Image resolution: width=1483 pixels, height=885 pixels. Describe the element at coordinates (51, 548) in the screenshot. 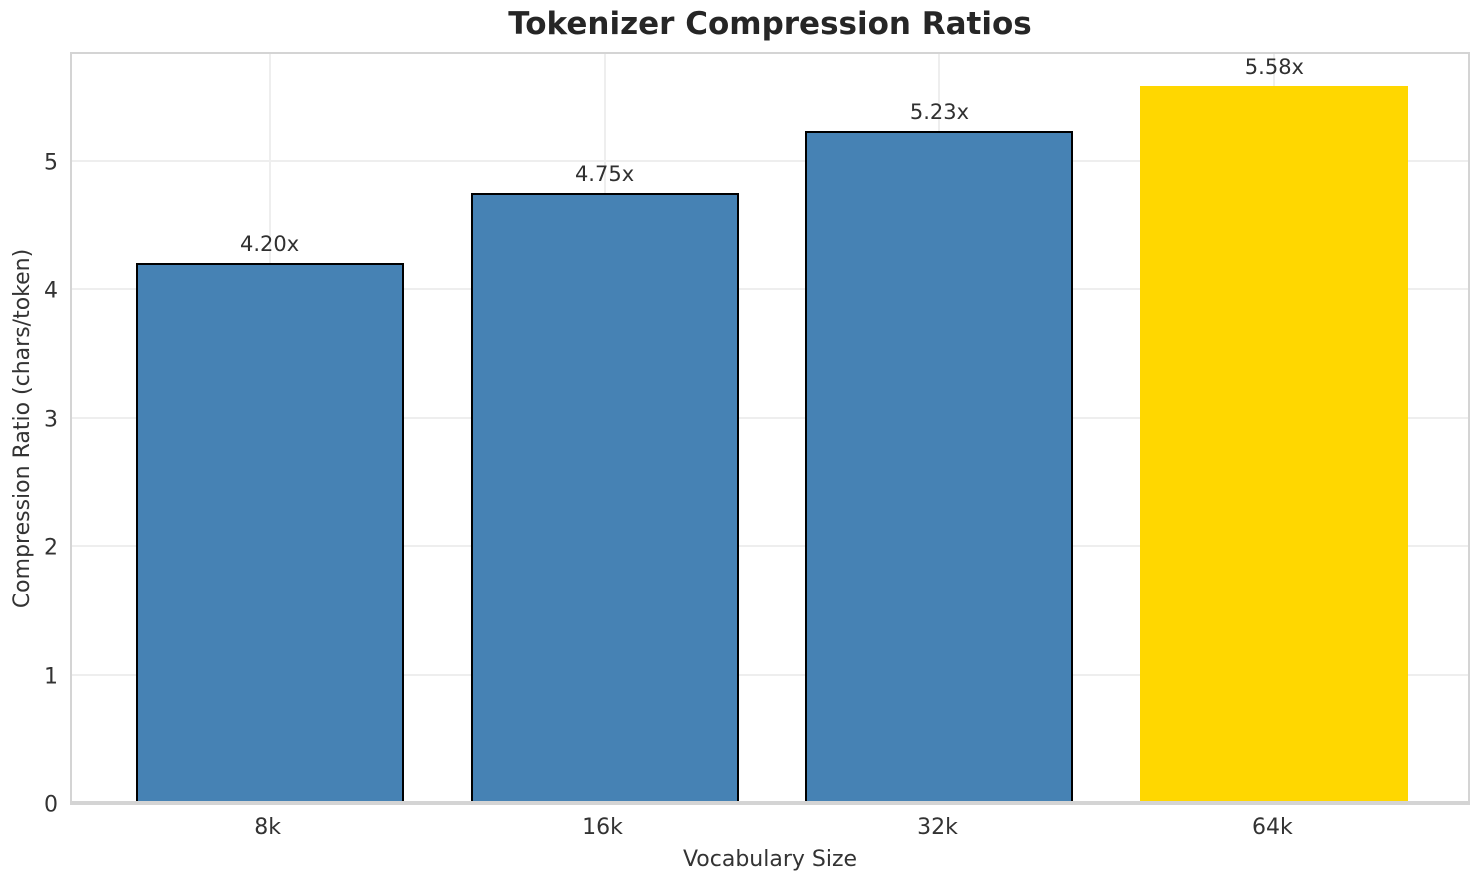

I see `y-tick-label: 2` at that location.